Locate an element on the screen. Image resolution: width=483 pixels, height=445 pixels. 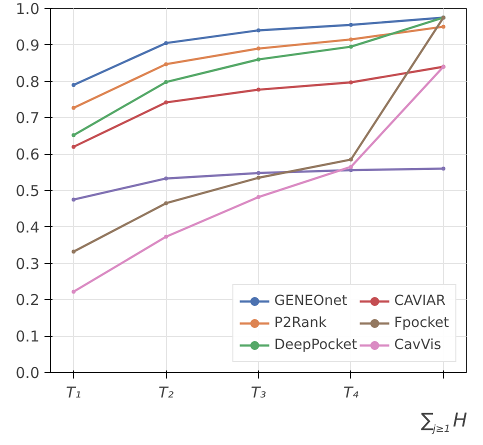
y-tick-label: 0.3 is located at coordinates (28, 263).